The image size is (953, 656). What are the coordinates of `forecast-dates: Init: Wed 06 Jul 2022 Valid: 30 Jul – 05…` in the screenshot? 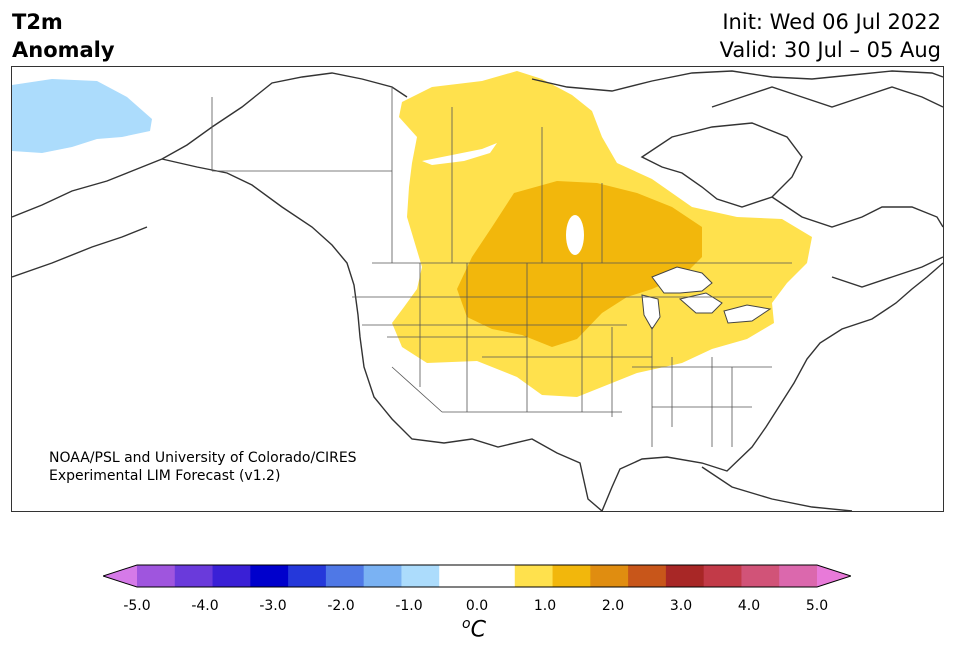 It's located at (830, 36).